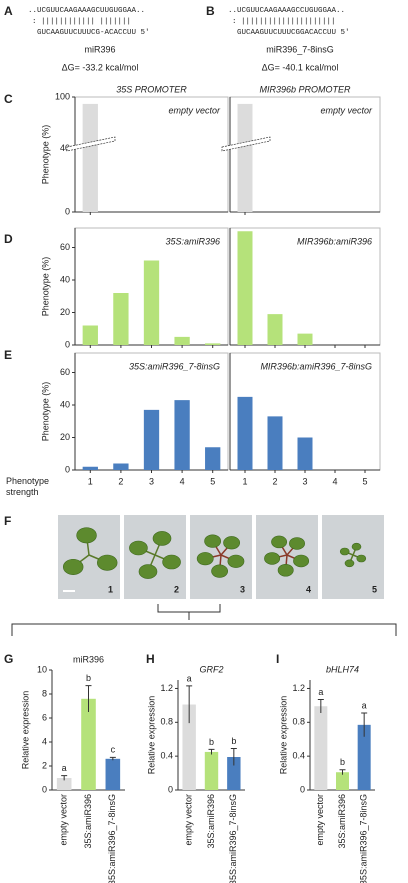  Describe the element at coordinates (342, 669) in the screenshot. I see `chart-title: bHLH74` at that location.